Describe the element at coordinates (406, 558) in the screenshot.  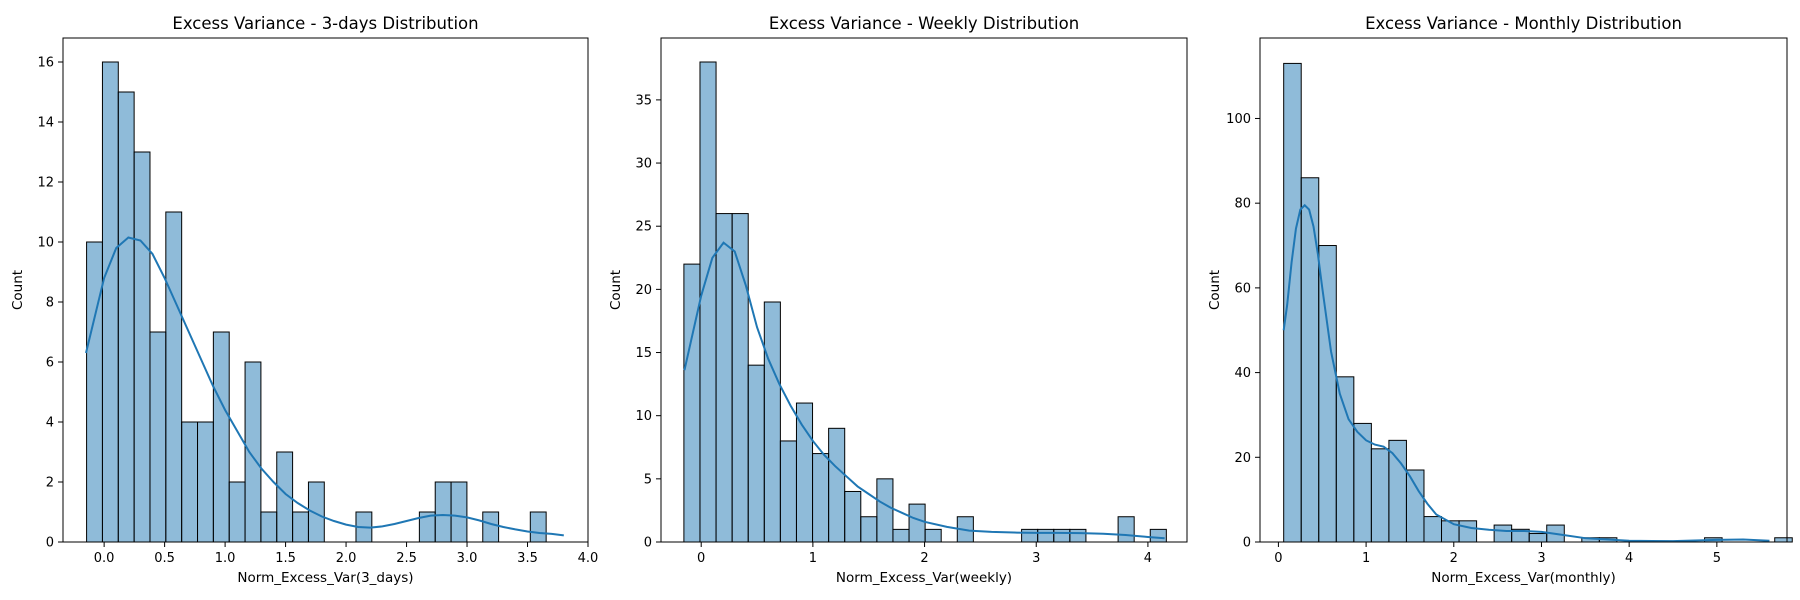
I see `x-tick-label: 2.5` at that location.